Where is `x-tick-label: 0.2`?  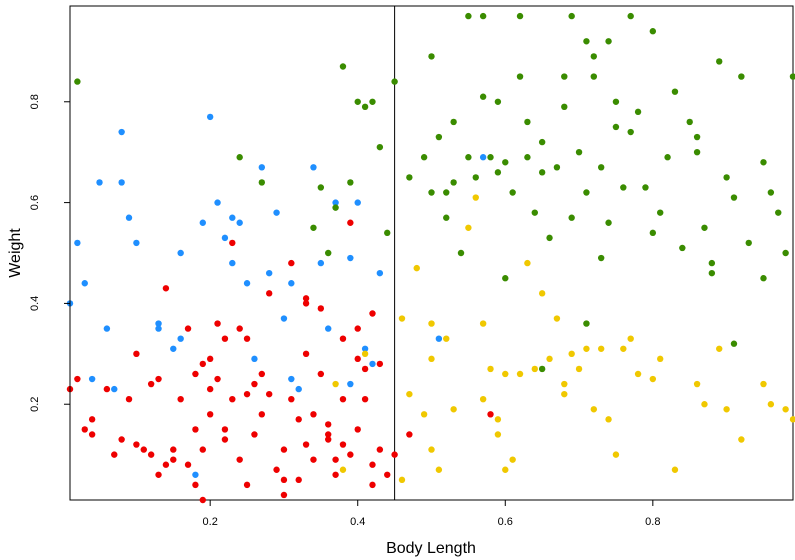 x-tick-label: 0.2 is located at coordinates (210, 522).